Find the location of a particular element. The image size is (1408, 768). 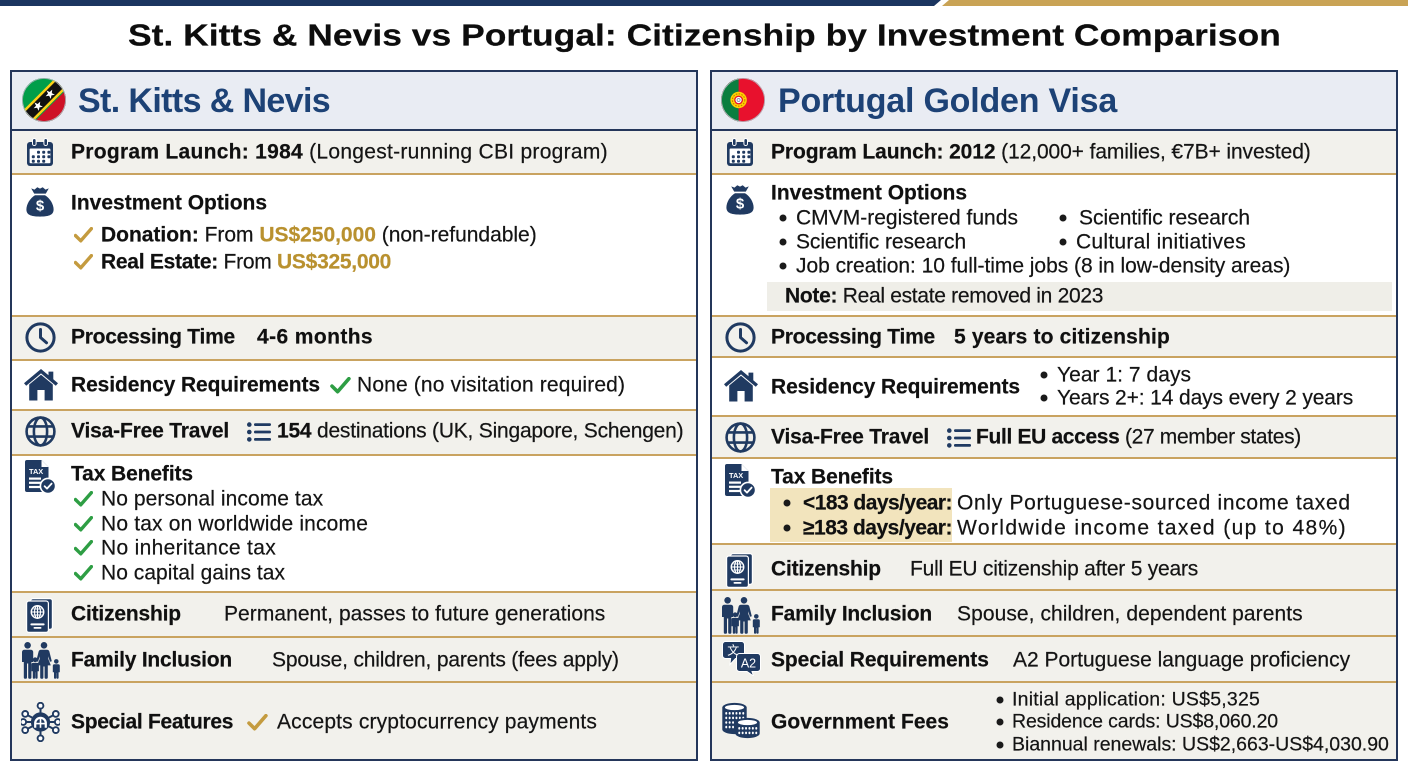

svg-text: A2 is located at coordinates (748, 663).